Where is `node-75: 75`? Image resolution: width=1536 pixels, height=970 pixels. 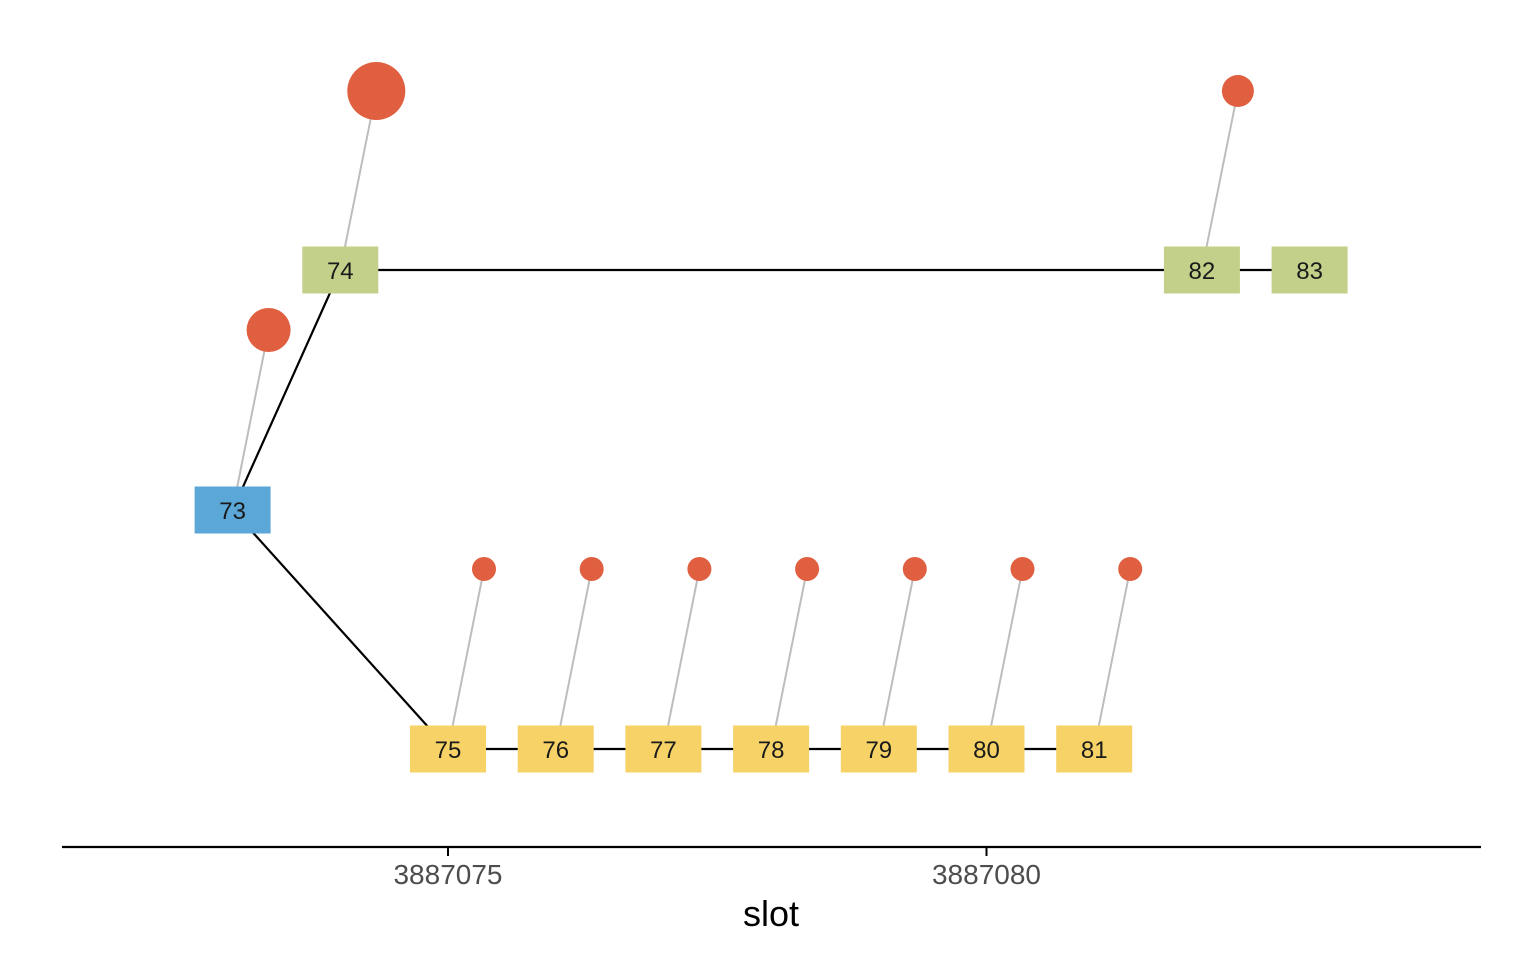
node-75: 75 is located at coordinates (448, 749).